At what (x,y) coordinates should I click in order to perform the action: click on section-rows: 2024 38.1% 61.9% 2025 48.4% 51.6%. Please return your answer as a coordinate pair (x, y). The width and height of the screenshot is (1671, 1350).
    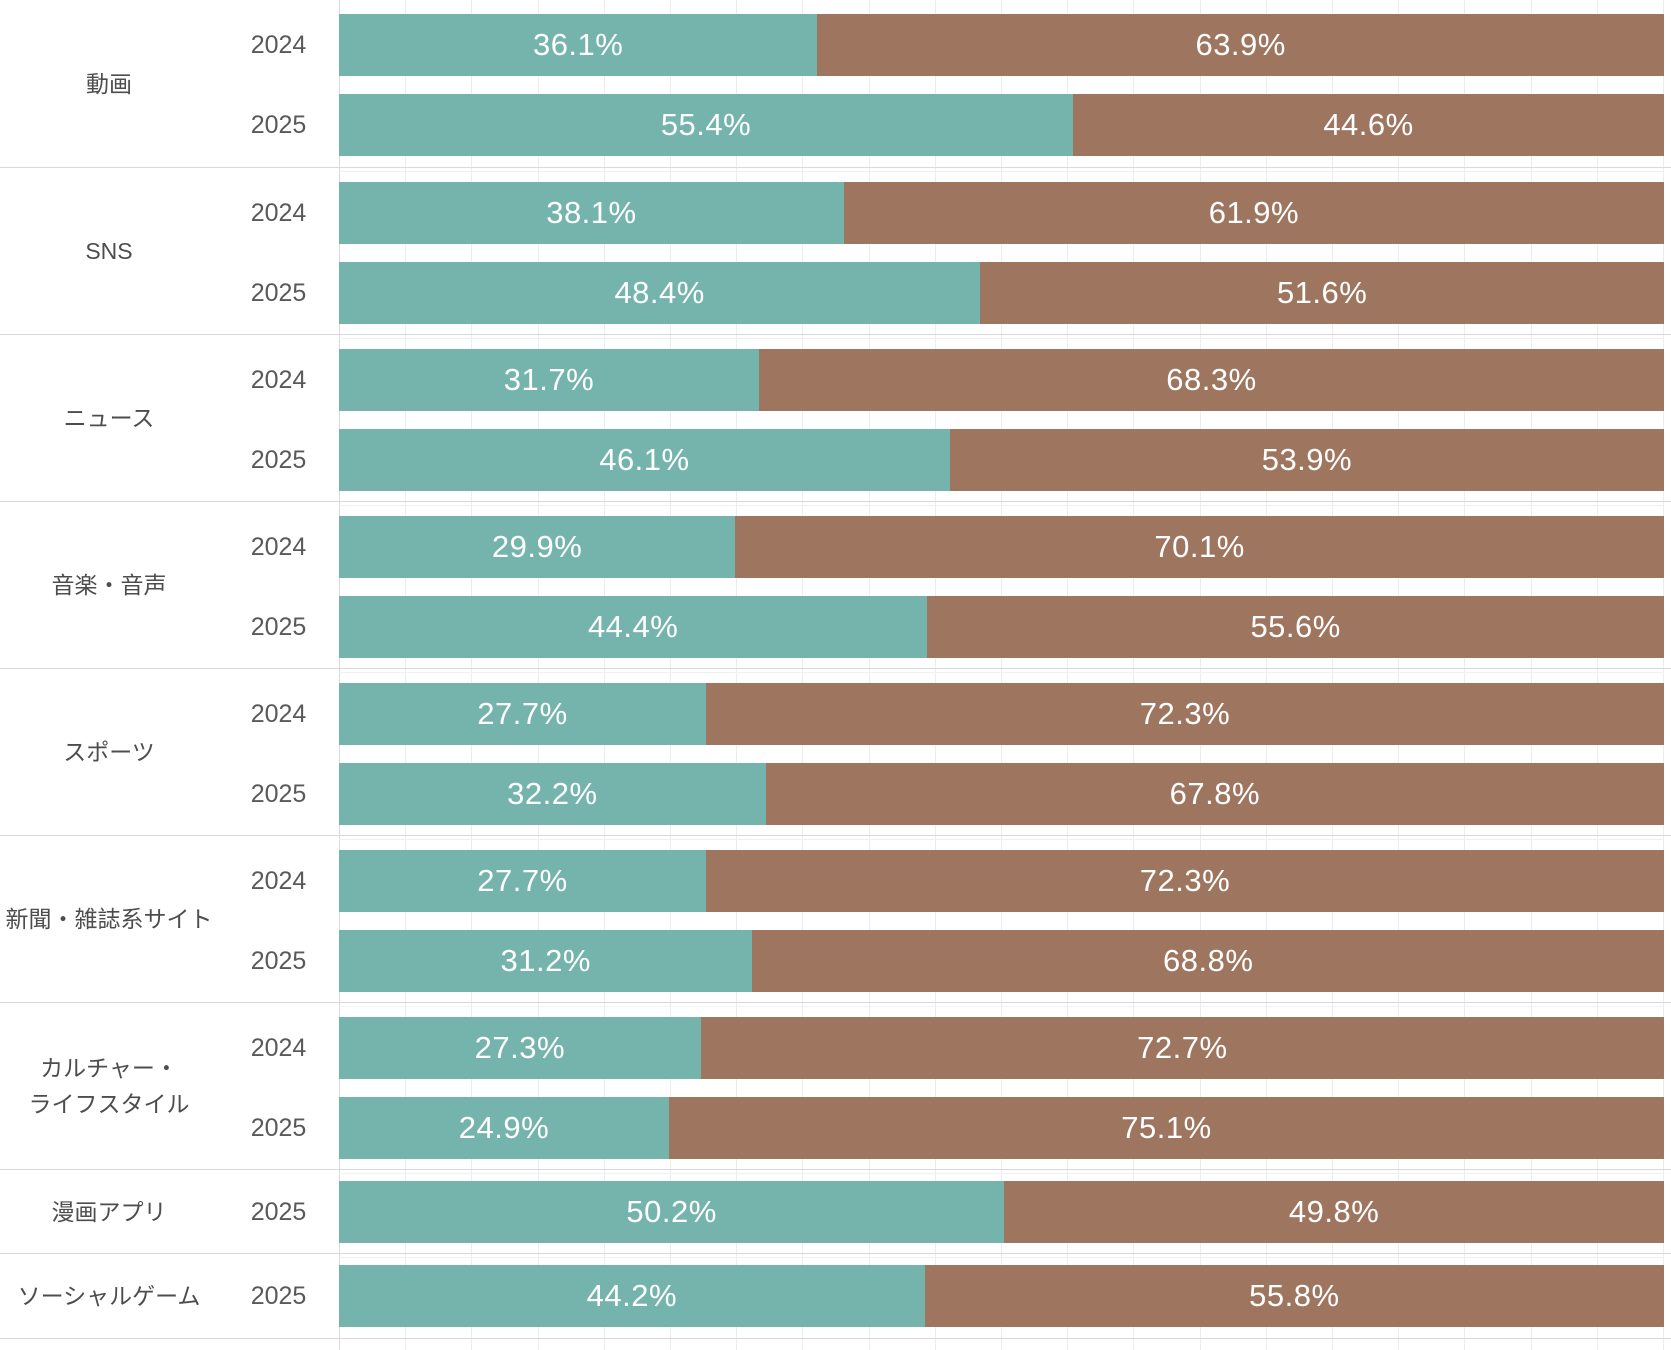
    Looking at the image, I should click on (941, 251).